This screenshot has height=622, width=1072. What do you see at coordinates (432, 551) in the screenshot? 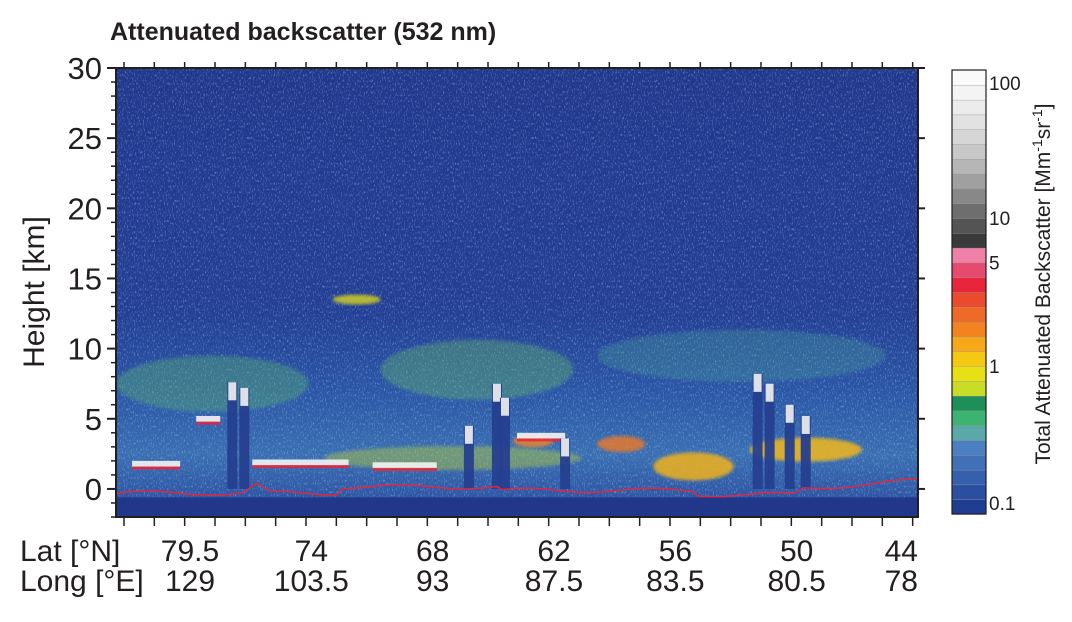
I see `lat-tick-label: 68` at bounding box center [432, 551].